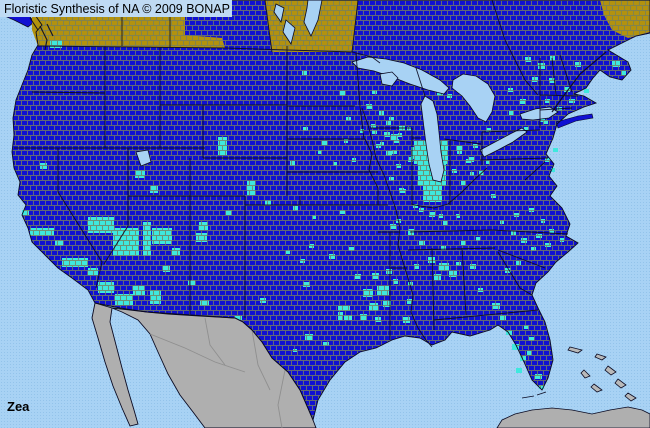  Describe the element at coordinates (217, 372) in the screenshot. I see `mexico-state-lines` at that location.